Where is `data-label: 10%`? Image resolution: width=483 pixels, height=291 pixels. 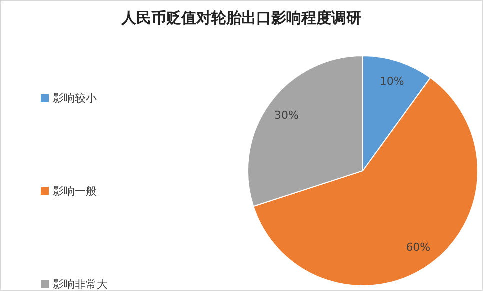
data-label: 10% is located at coordinates (392, 81).